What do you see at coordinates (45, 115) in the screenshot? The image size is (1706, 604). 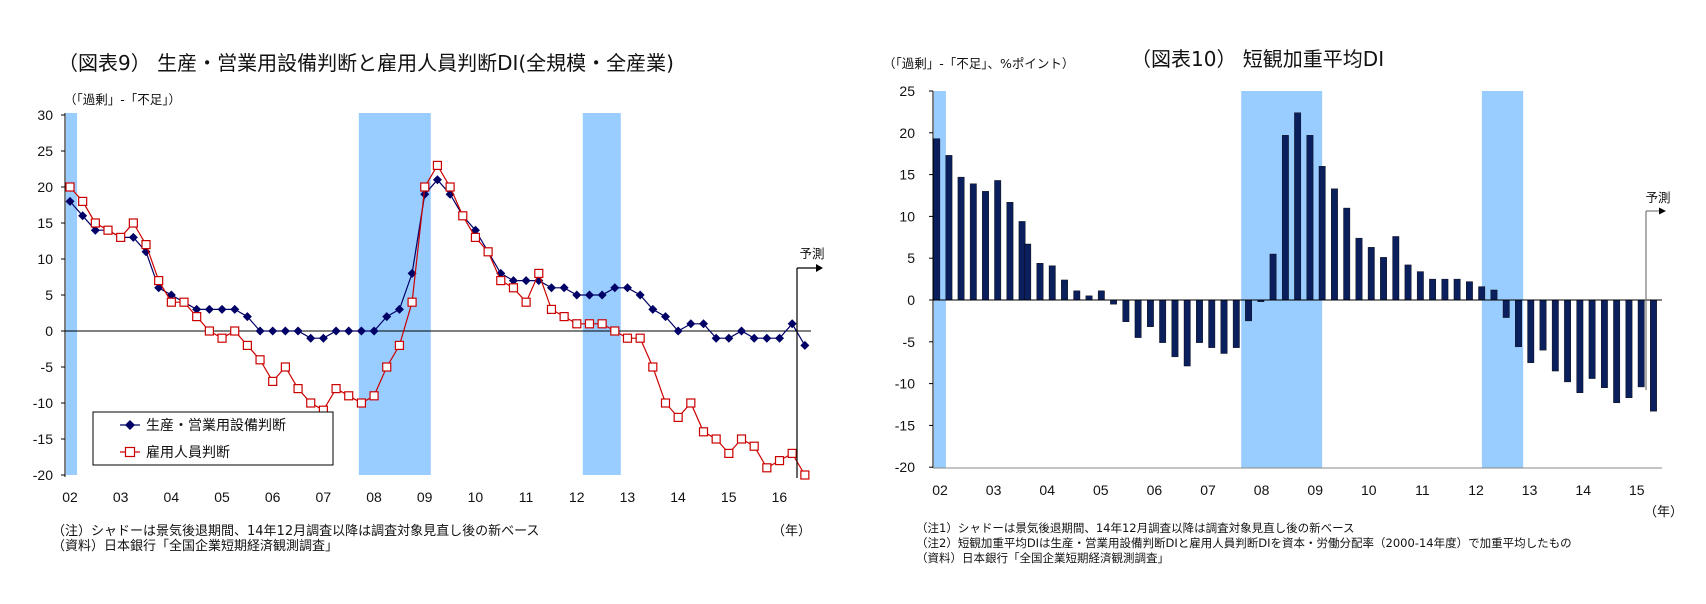 I see `y-tick-label: 30` at bounding box center [45, 115].